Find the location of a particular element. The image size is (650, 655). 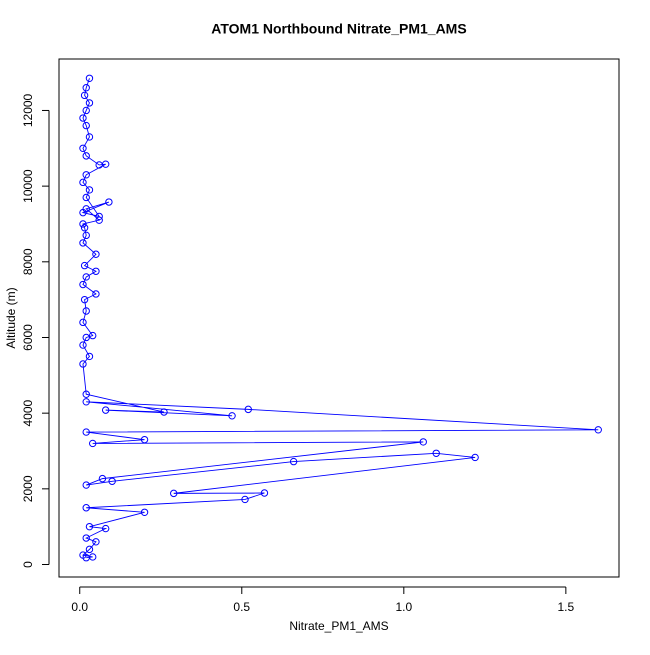

x-tick-label: 0.5 is located at coordinates (241, 607).